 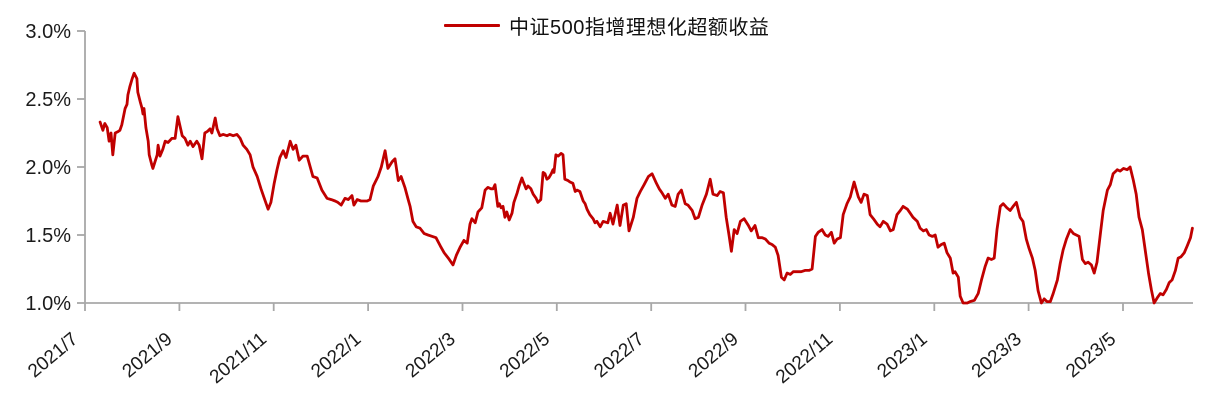 I want to click on y-axis-tick-label: 2.0%, so click(x=48, y=168).